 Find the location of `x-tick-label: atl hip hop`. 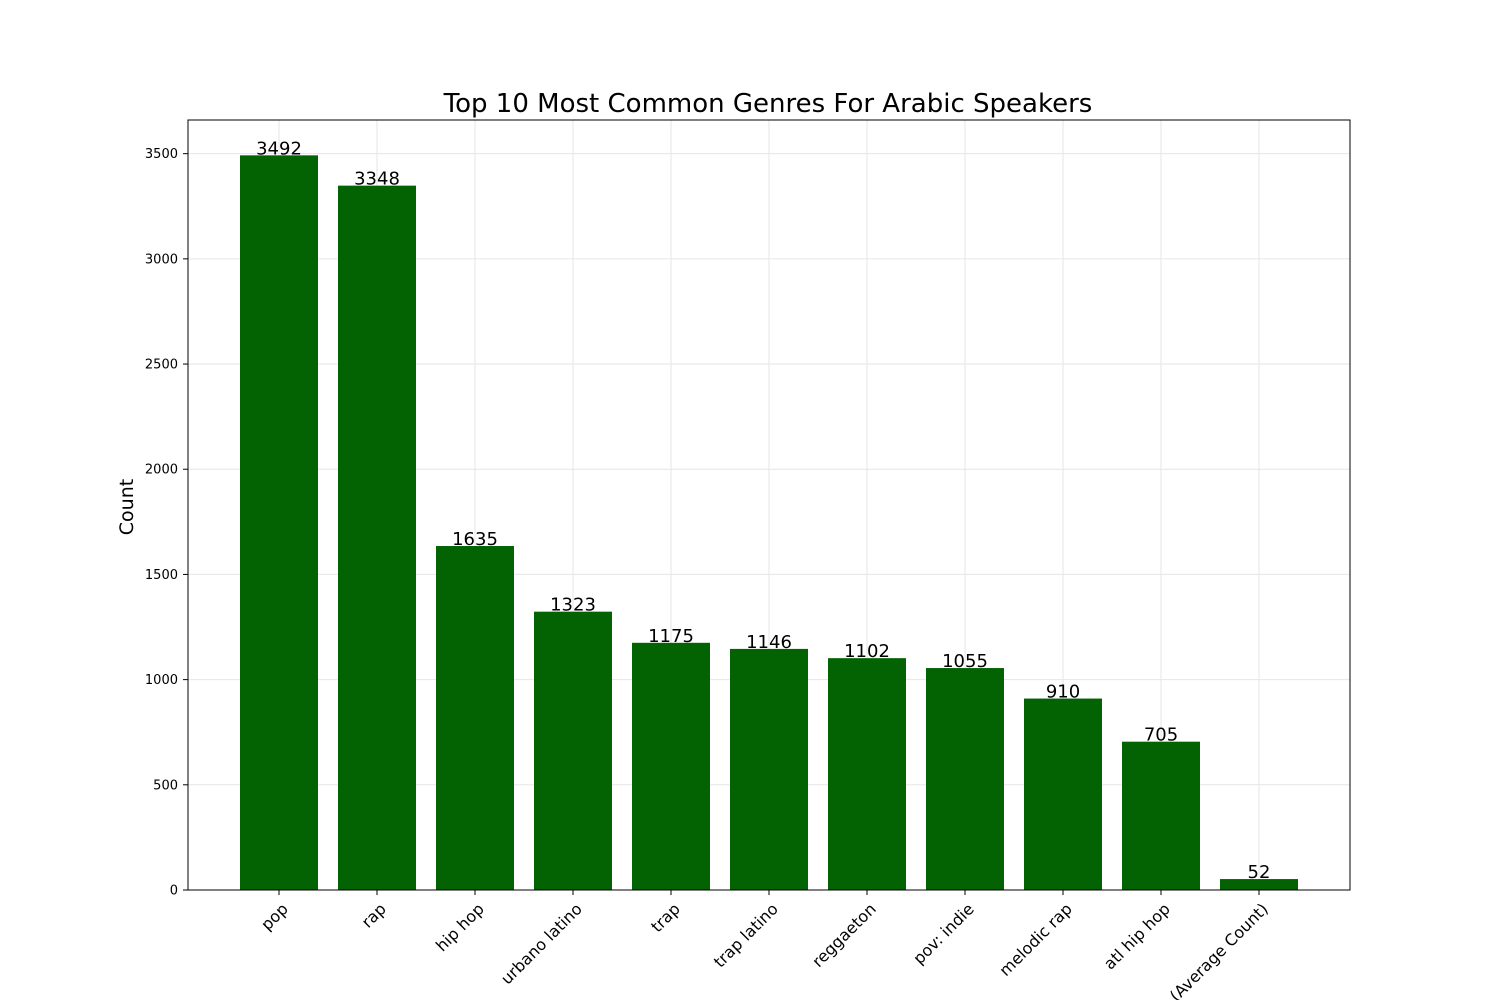

x-tick-label: atl hip hop is located at coordinates (1137, 936).